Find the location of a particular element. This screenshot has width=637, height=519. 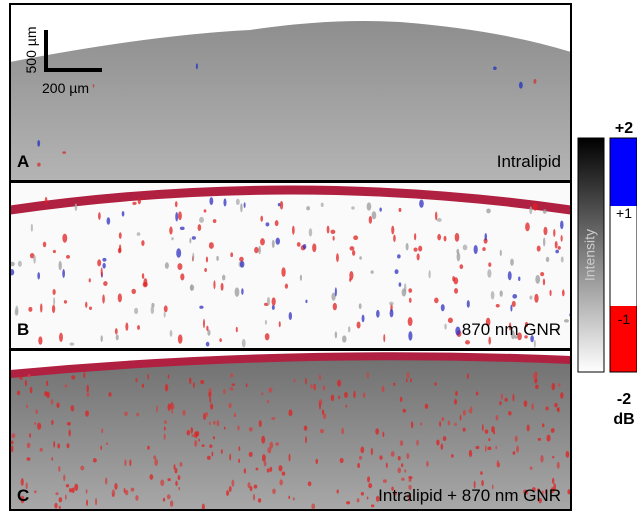

panel-letter: C is located at coordinates (23, 495).